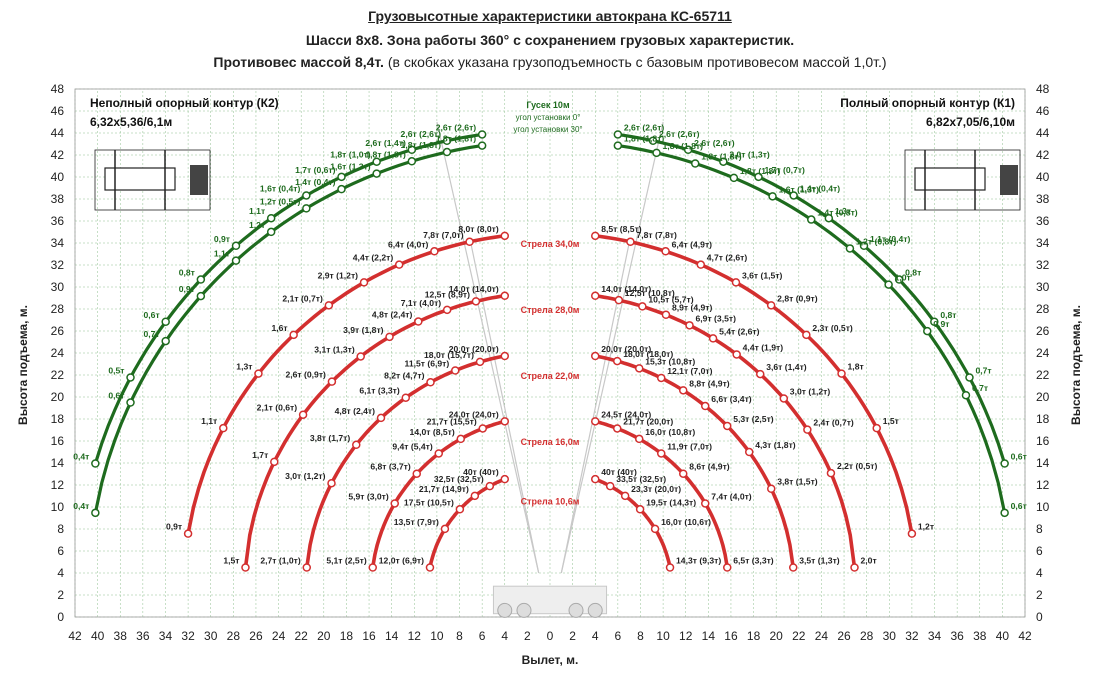  What do you see at coordinates (257, 211) in the screenshot?
I see `data-label: 1,1т` at bounding box center [257, 211].